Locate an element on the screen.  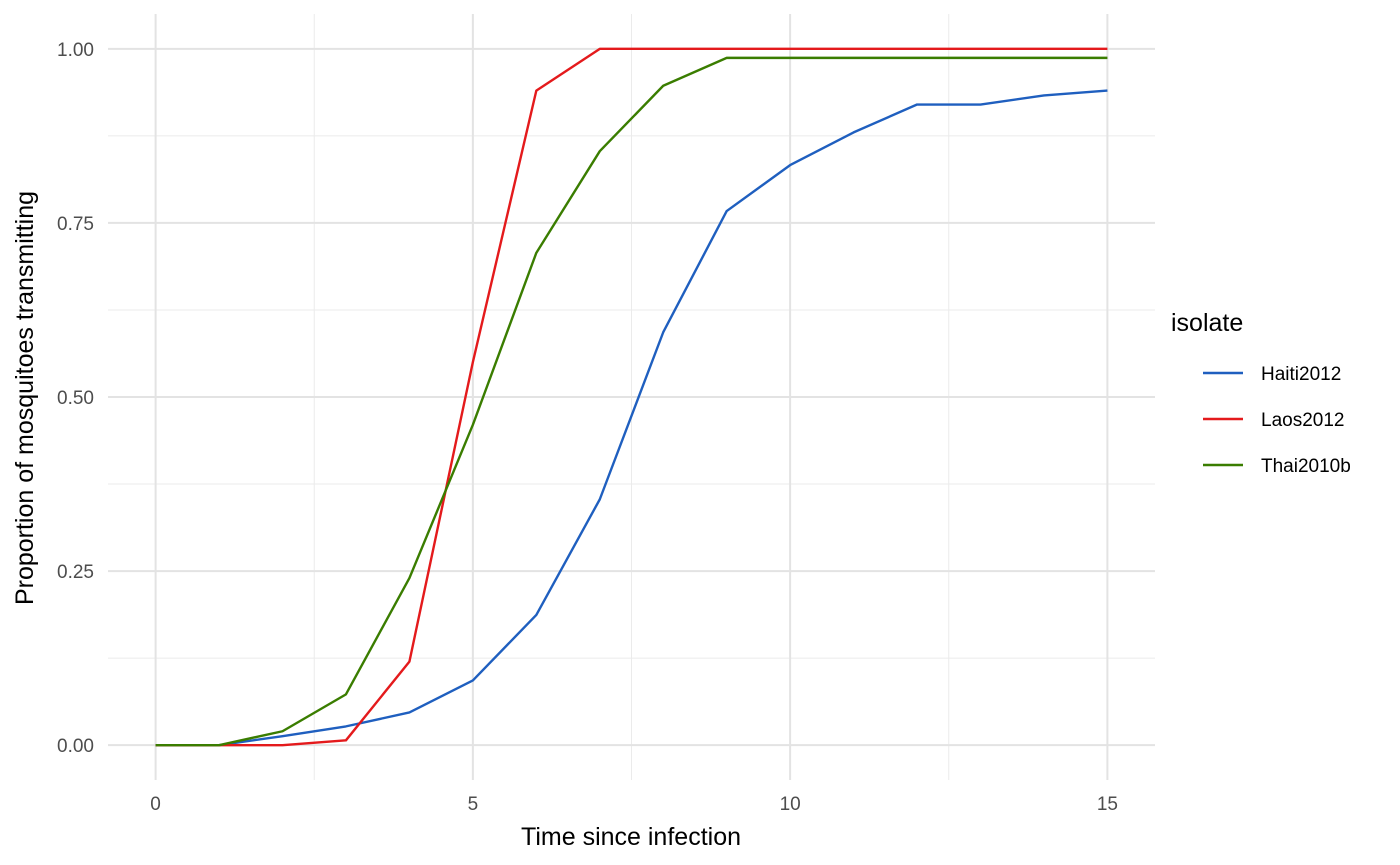
x-axis-title: Time since infection is located at coordinates (631, 837).